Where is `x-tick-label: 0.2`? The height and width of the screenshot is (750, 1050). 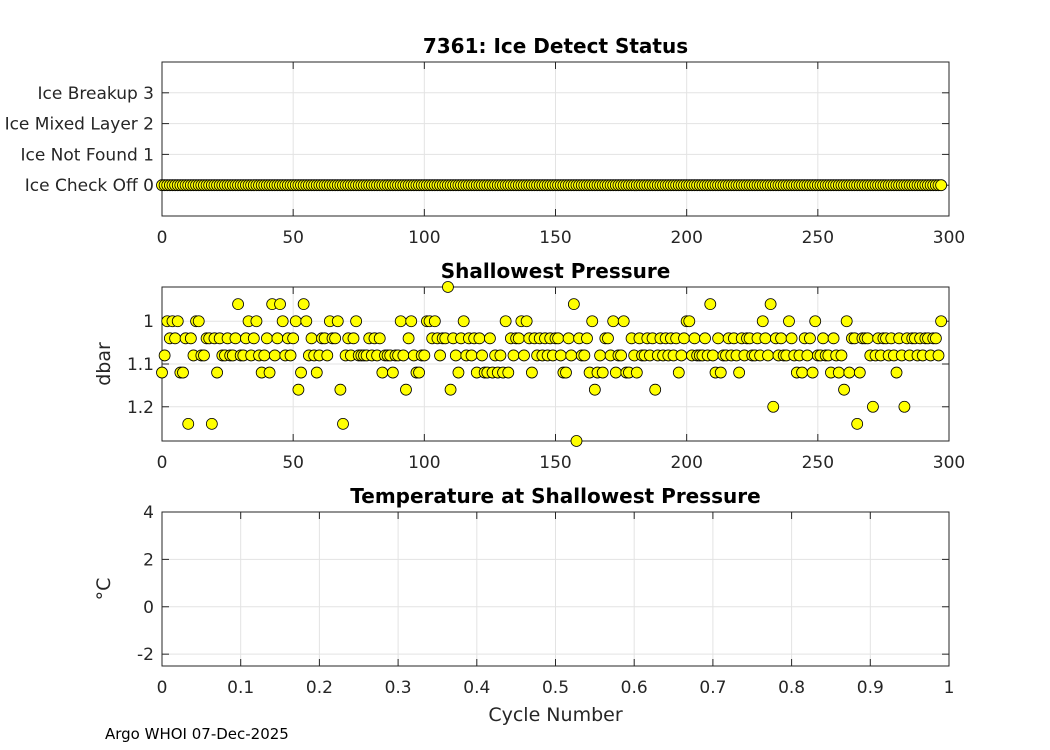 x-tick-label: 0.2 is located at coordinates (319, 688).